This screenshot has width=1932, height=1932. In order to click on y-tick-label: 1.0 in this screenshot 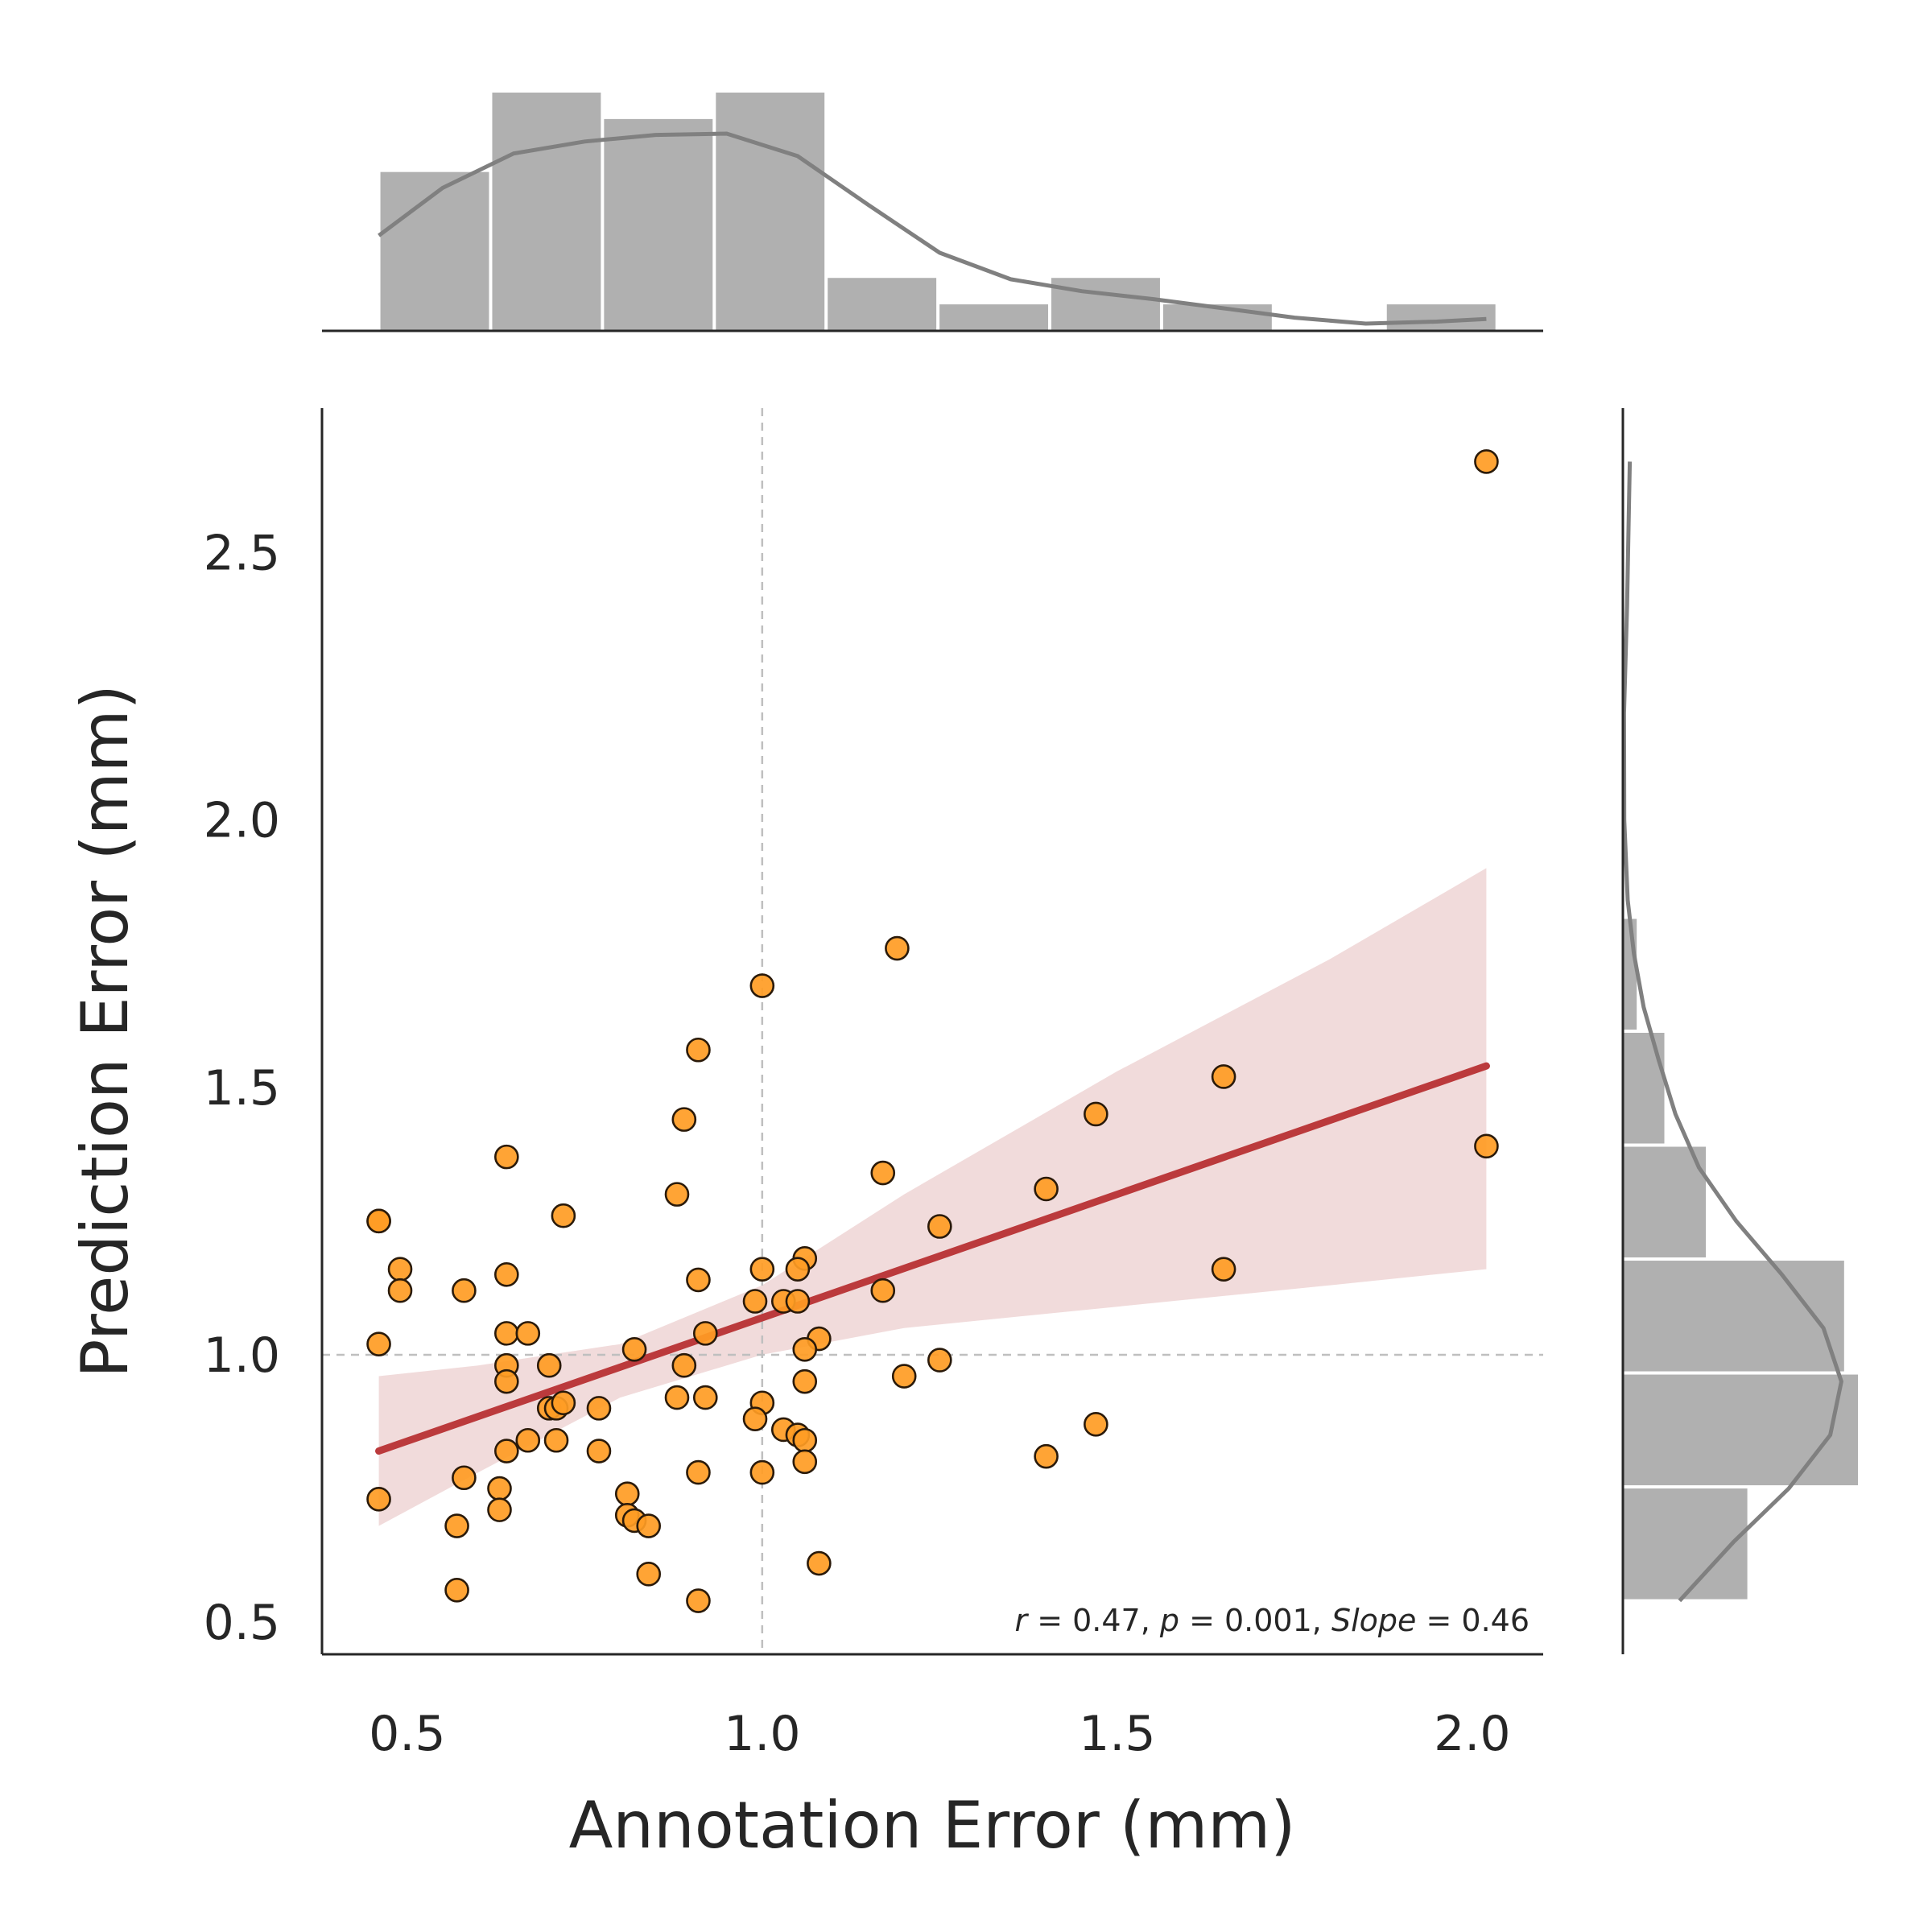, I will do `click(242, 1355)`.